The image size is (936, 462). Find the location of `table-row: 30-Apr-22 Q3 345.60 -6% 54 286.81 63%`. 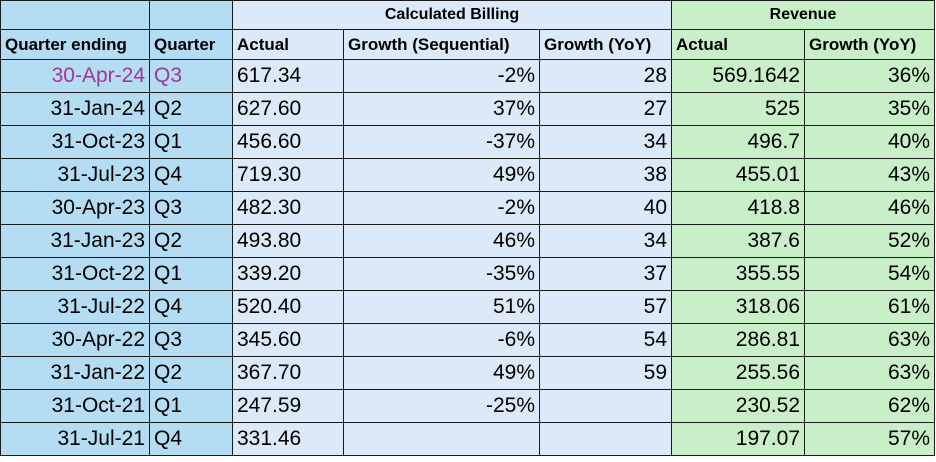

table-row: 30-Apr-22 Q3 345.60 -6% 54 286.81 63% is located at coordinates (468, 340).